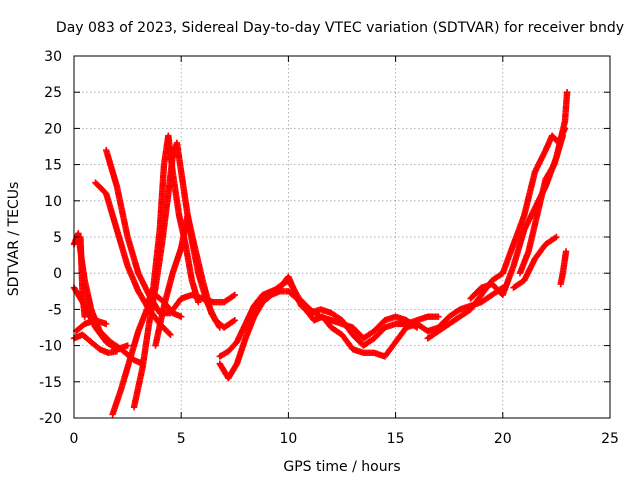 This screenshot has height=480, width=640. I want to click on y-tick-label: -20, so click(50, 419).